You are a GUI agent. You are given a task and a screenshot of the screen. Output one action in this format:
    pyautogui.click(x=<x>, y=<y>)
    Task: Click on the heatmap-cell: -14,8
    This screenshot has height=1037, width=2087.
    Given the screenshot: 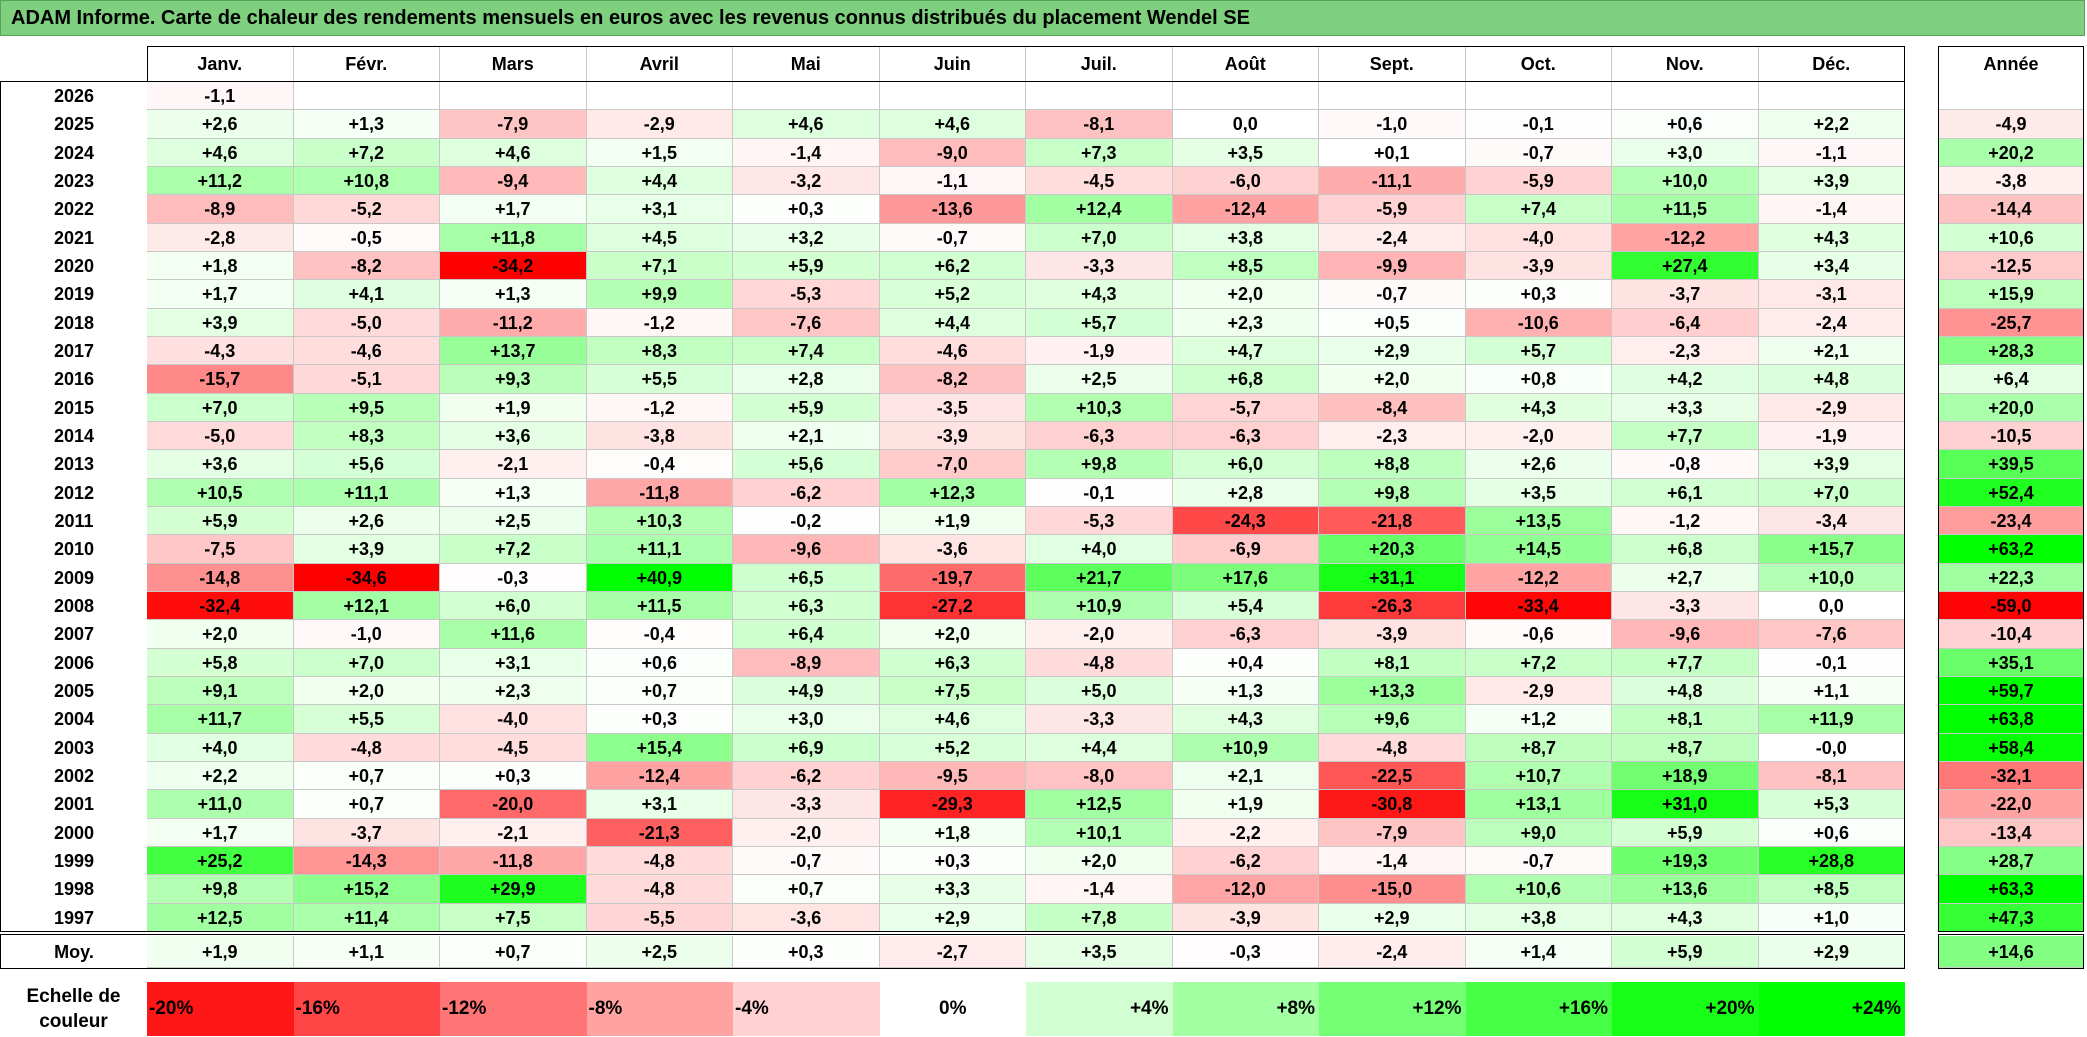 What is the action you would take?
    pyautogui.click(x=220, y=577)
    